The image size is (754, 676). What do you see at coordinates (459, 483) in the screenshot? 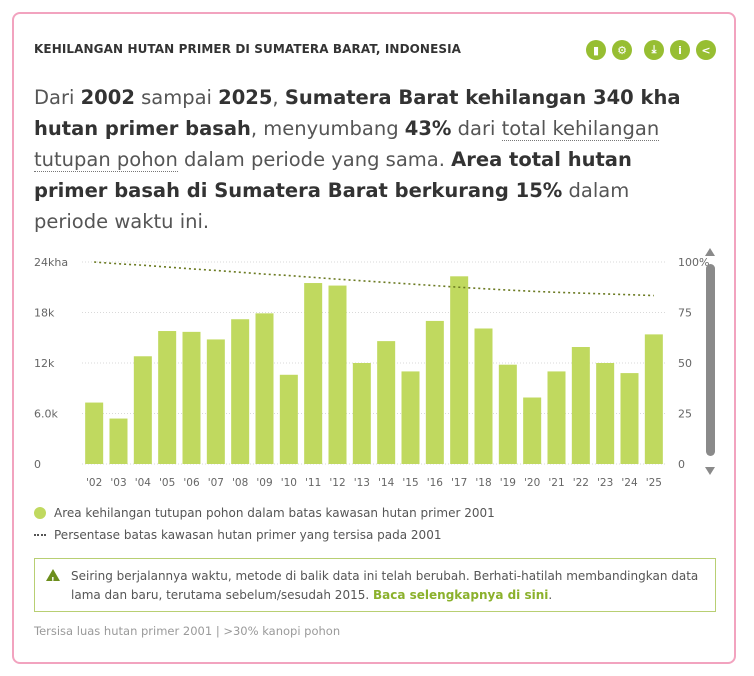
I see `x-tick-label: '17` at bounding box center [459, 483].